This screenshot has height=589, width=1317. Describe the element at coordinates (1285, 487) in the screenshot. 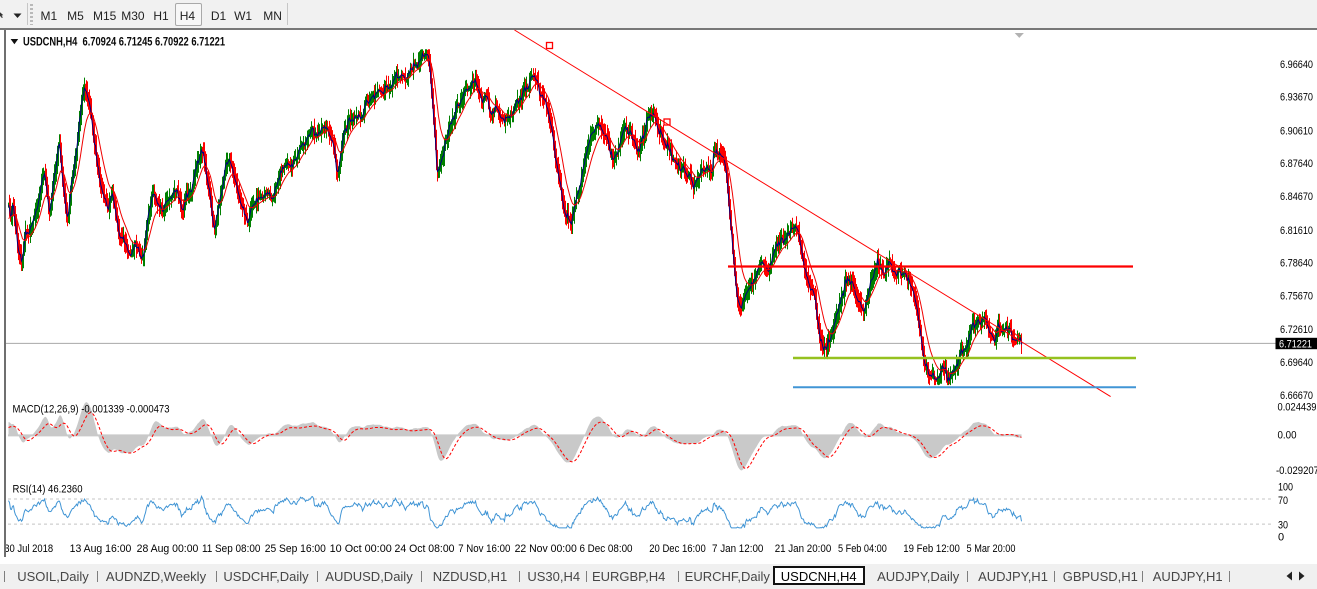

I see `svg-text: 100` at that location.